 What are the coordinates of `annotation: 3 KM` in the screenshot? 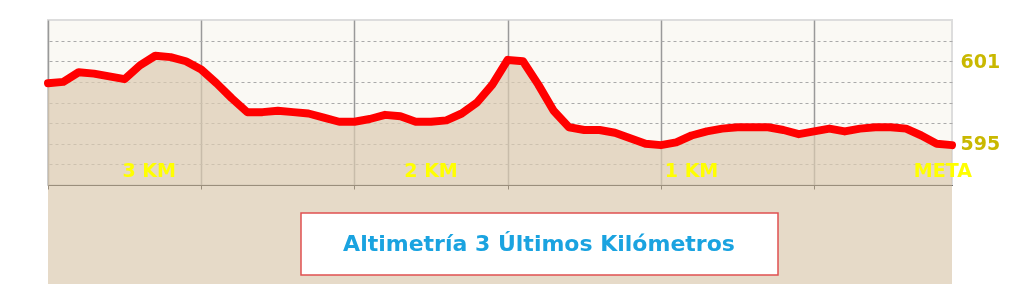 It's located at (149, 170).